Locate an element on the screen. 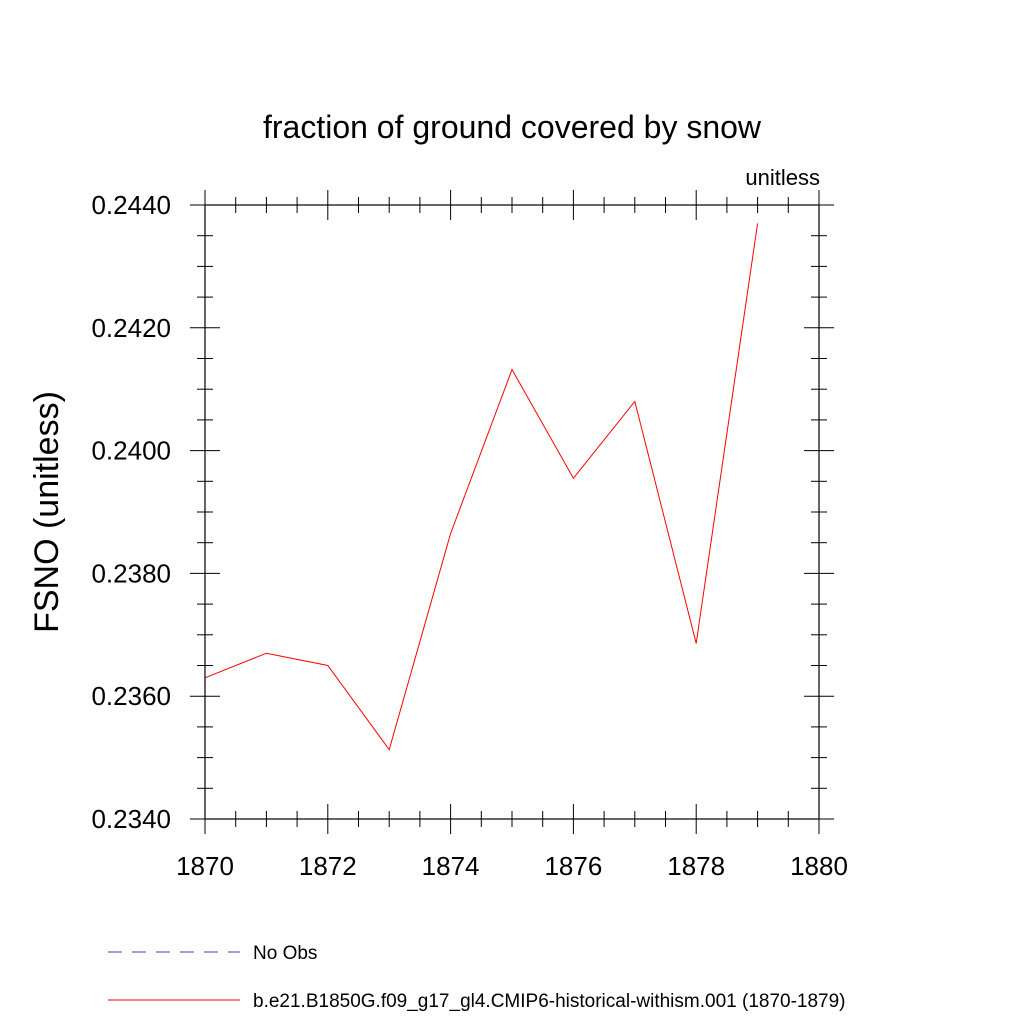  y-axis-label: FSNO (unitless) is located at coordinates (47, 512).